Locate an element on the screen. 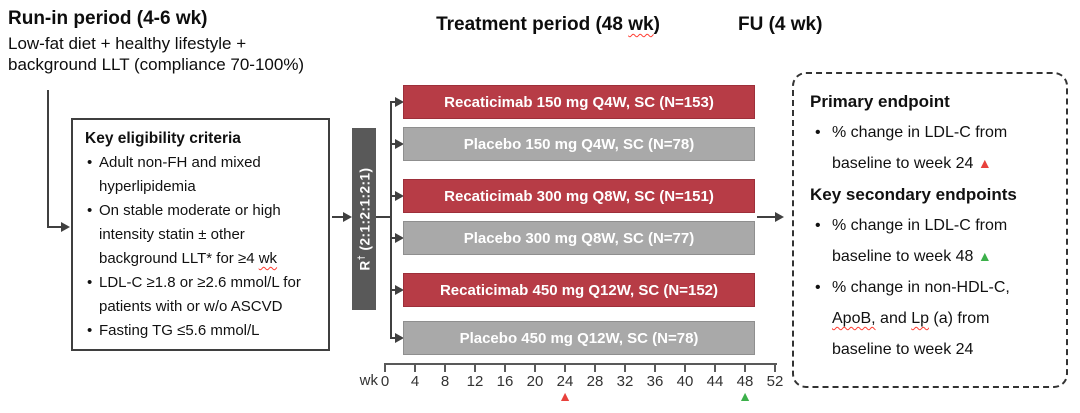 The width and height of the screenshot is (1080, 413). arms-to-endpoints-line is located at coordinates (767, 217).